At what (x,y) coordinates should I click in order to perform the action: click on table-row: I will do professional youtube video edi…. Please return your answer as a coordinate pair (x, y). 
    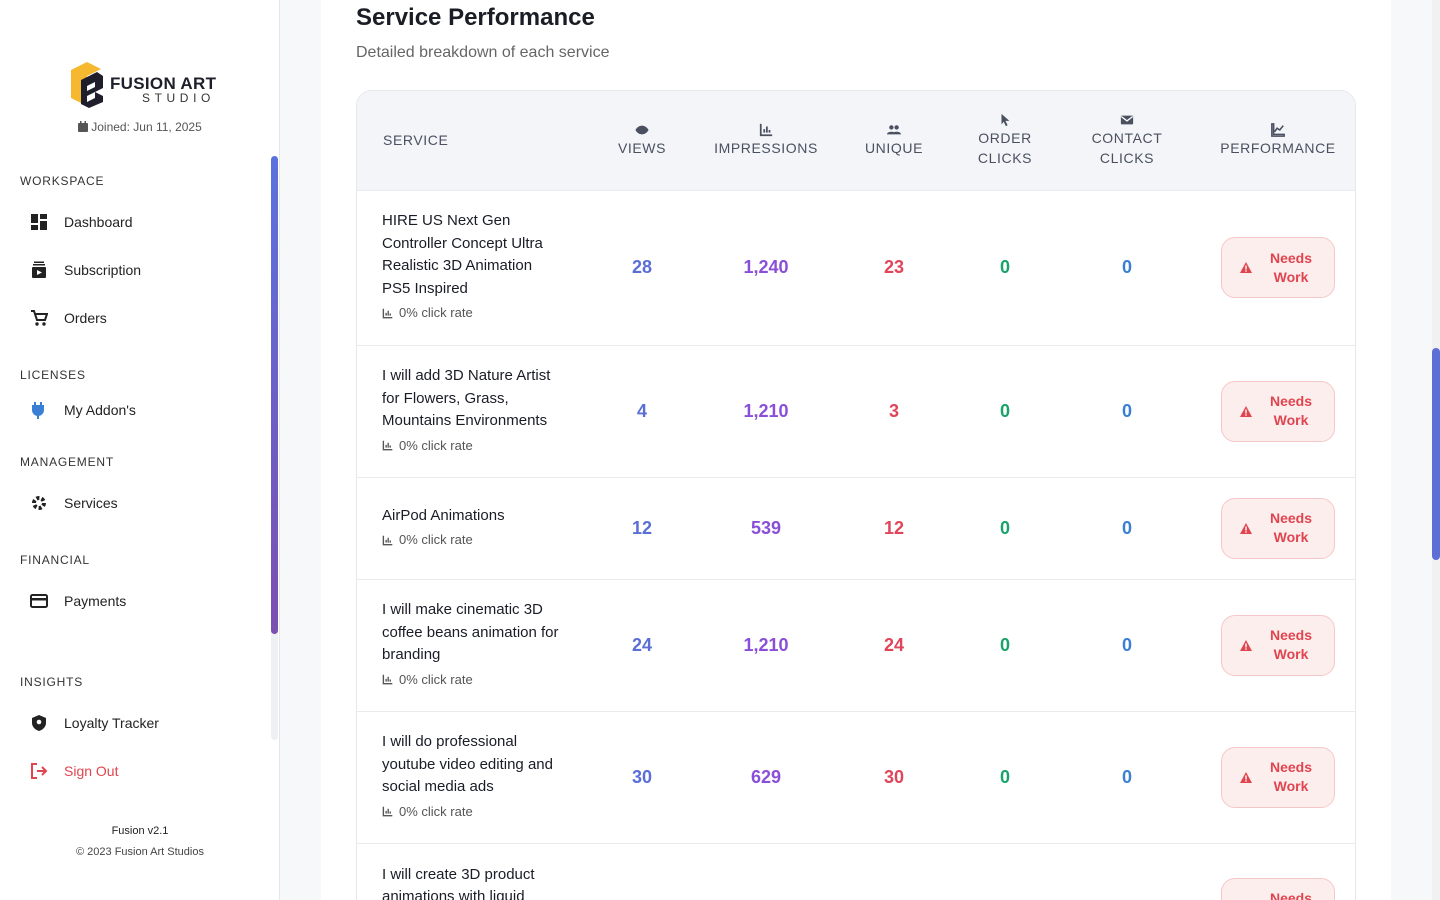
    Looking at the image, I should click on (856, 776).